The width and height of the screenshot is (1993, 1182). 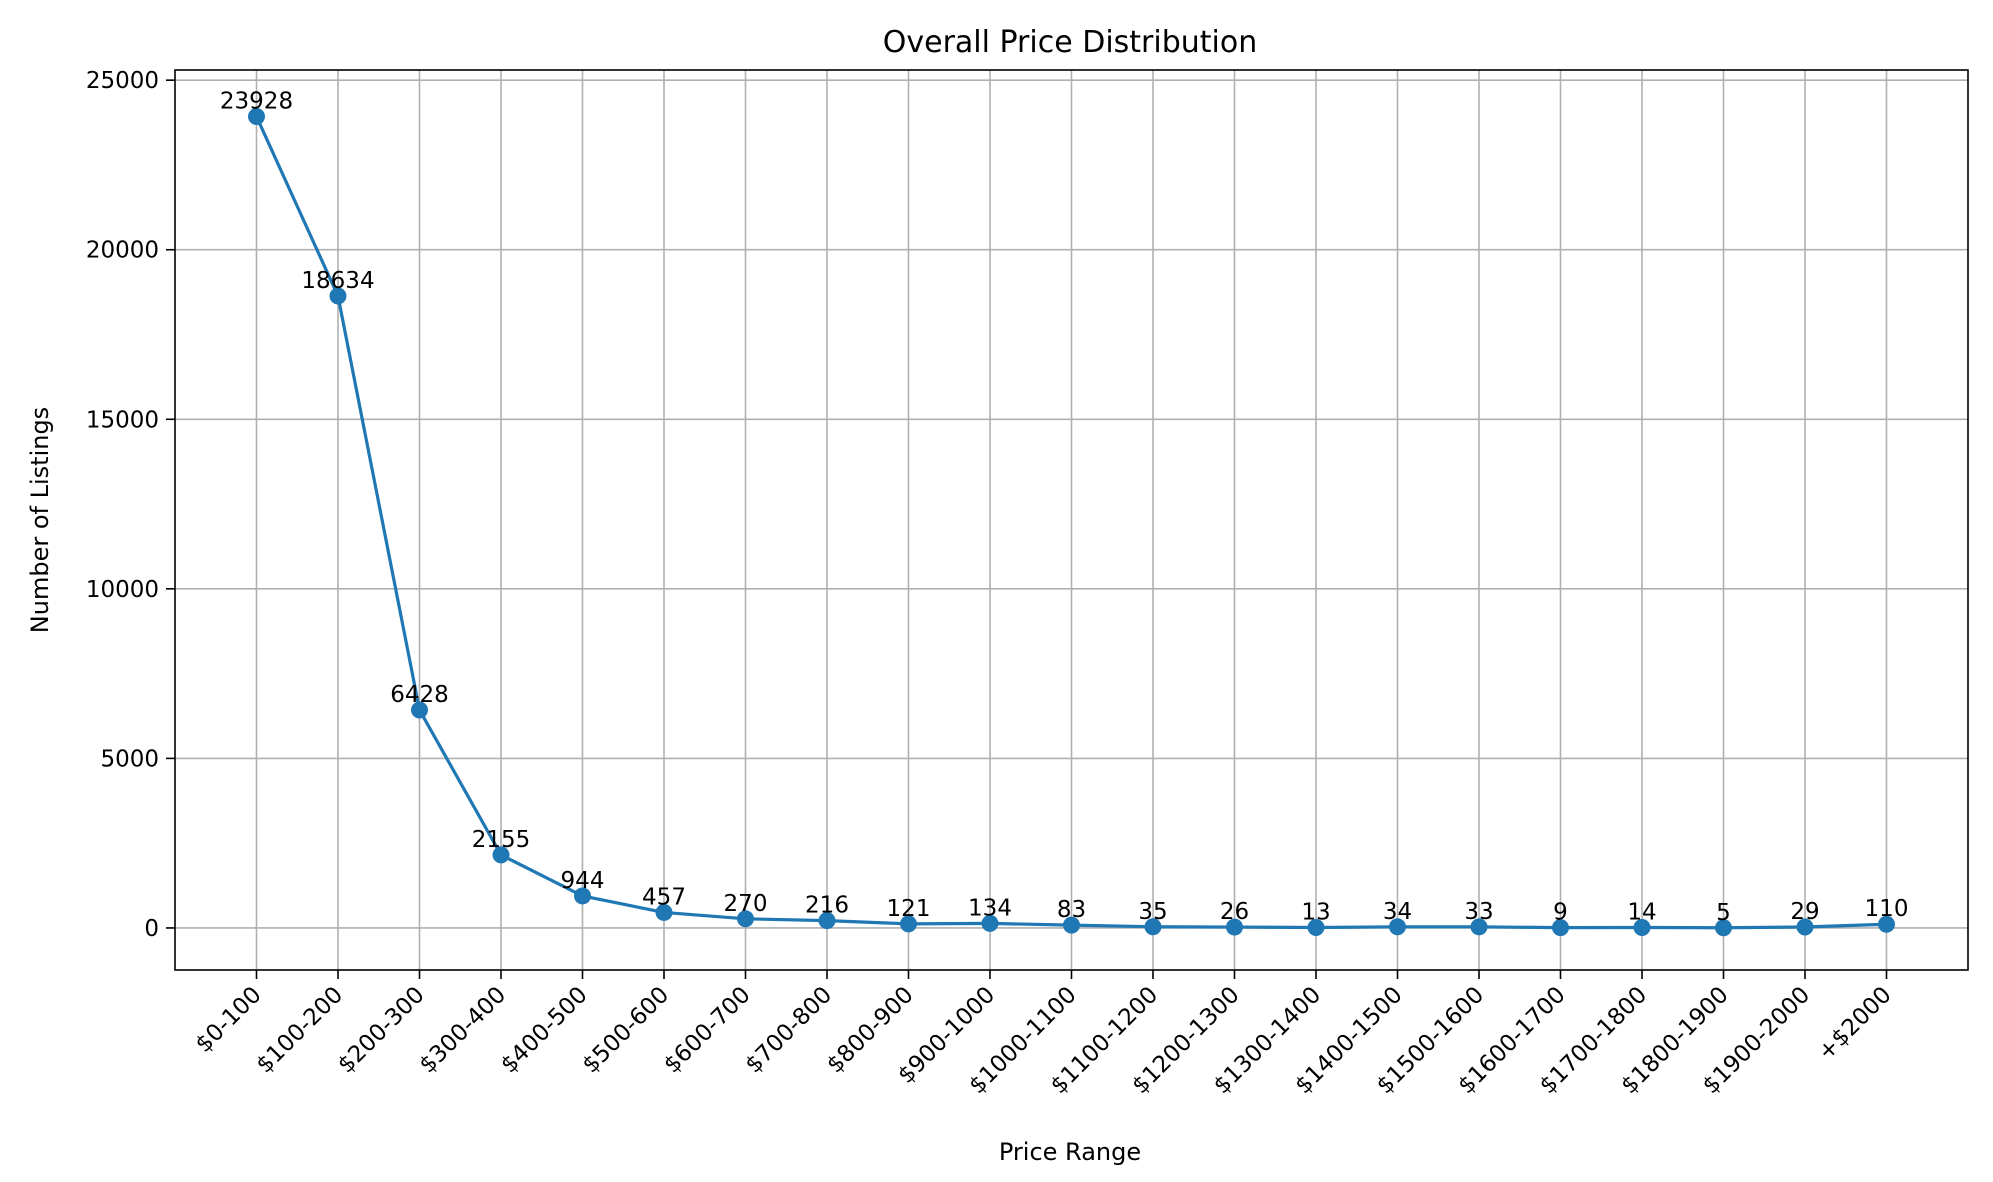 What do you see at coordinates (122, 251) in the screenshot?
I see `y-tick-label: 20000` at bounding box center [122, 251].